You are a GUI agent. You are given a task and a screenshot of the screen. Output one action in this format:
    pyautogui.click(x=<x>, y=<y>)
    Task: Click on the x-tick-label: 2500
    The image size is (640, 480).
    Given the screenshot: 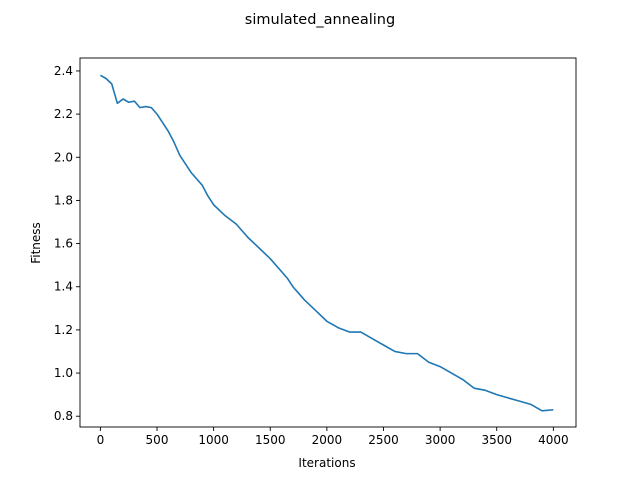 What is the action you would take?
    pyautogui.click(x=383, y=440)
    